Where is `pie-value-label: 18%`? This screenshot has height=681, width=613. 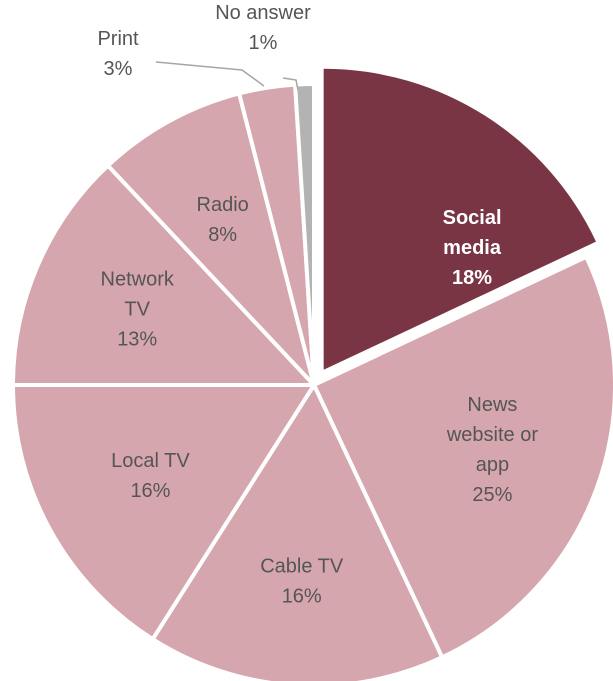 pie-value-label: 18% is located at coordinates (472, 278).